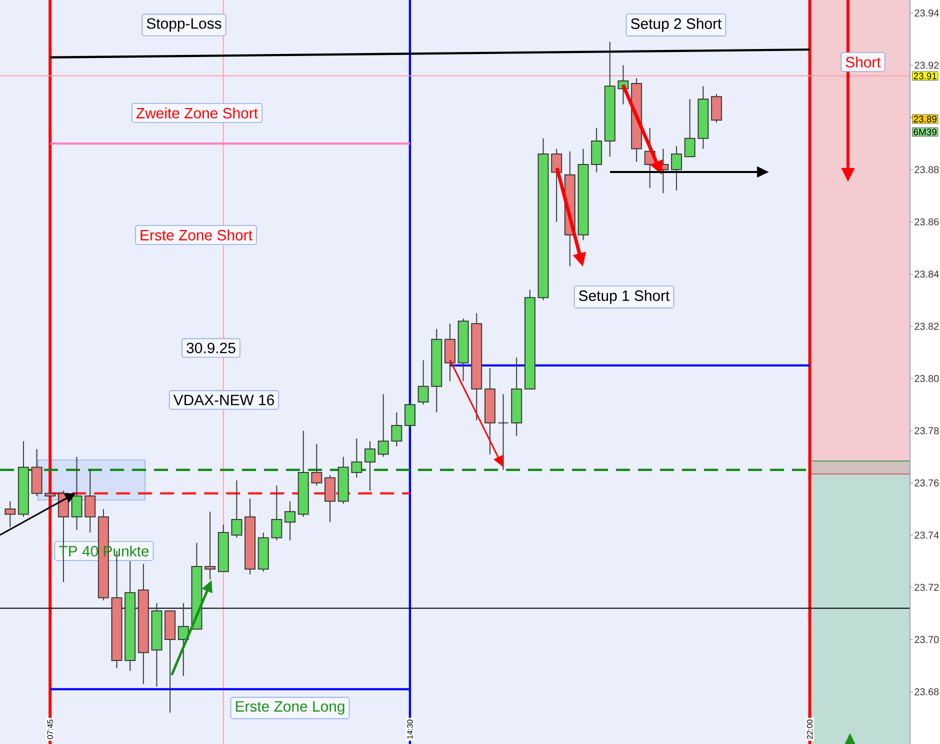 This screenshot has width=940, height=744. What do you see at coordinates (925, 76) in the screenshot?
I see `text: 23.91` at bounding box center [925, 76].